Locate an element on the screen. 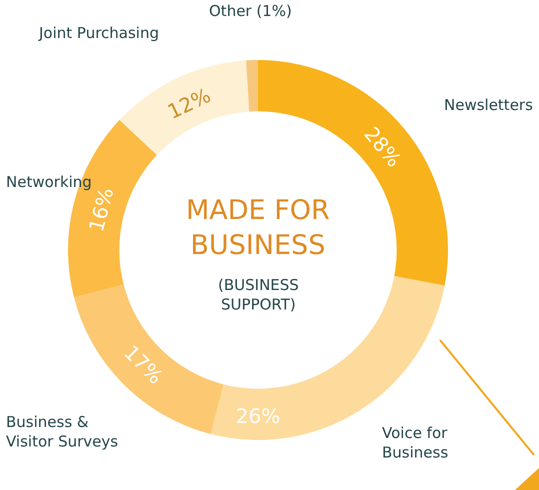 The width and height of the screenshot is (539, 490). slice-label: Voice for Business is located at coordinates (415, 443).